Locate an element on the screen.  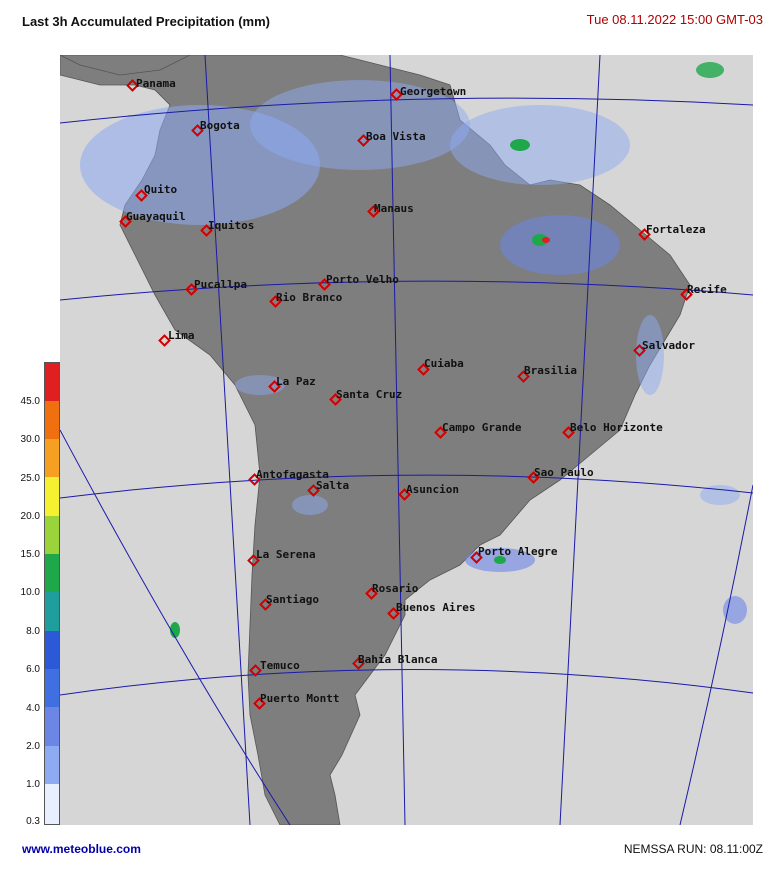
city-porto-alegre: Porto Alegre is located at coordinates (514, 554).